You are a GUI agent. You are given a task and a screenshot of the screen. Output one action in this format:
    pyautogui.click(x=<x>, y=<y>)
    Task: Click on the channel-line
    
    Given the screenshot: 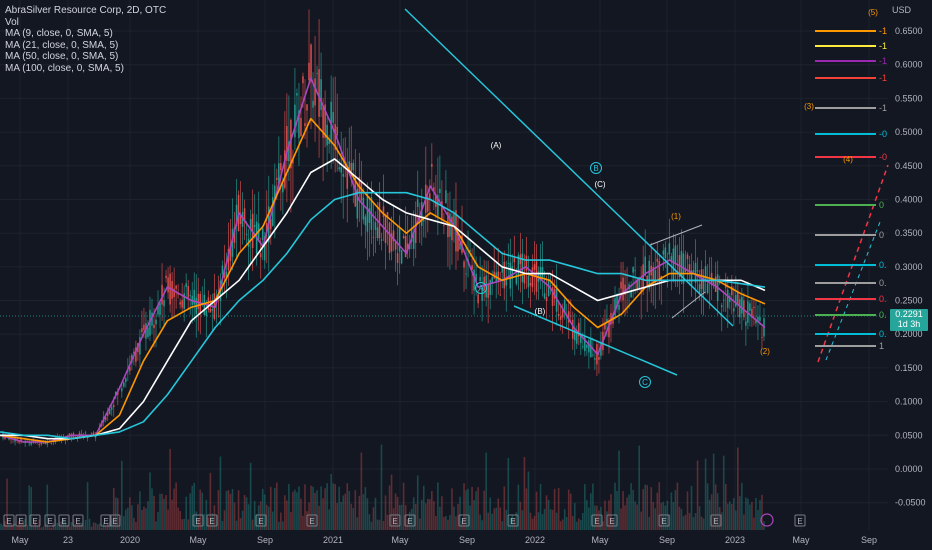 What is the action you would take?
    pyautogui.click(x=688, y=305)
    